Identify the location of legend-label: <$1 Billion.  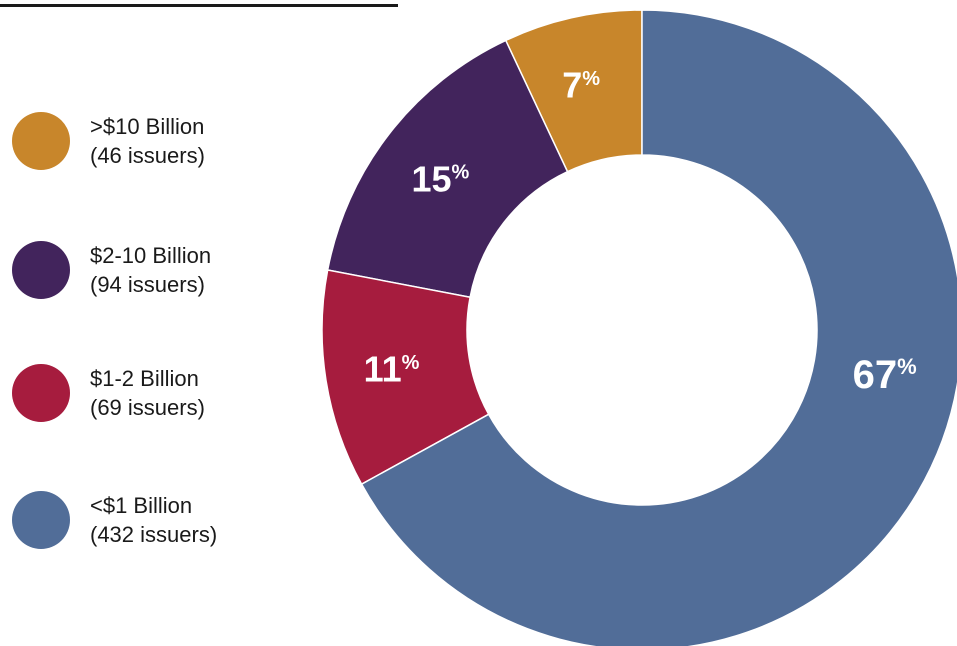
(141, 505).